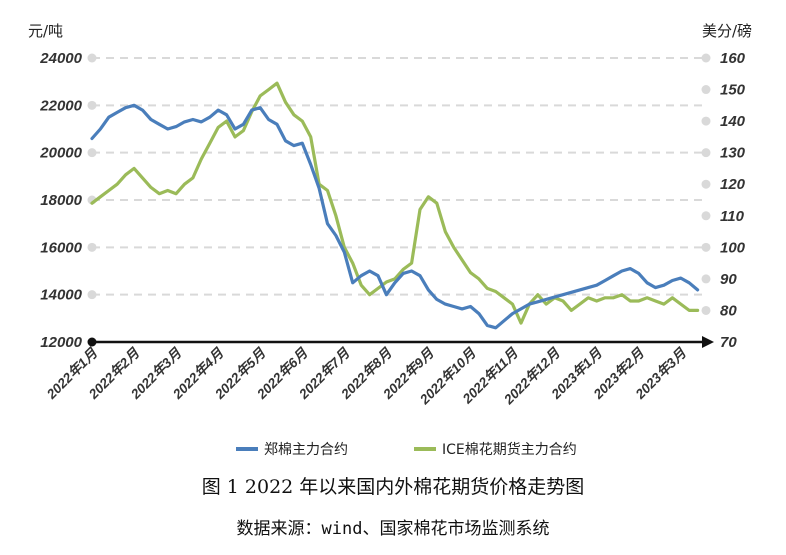 This screenshot has width=786, height=555. Describe the element at coordinates (728, 279) in the screenshot. I see `right-tick-label: 90` at that location.